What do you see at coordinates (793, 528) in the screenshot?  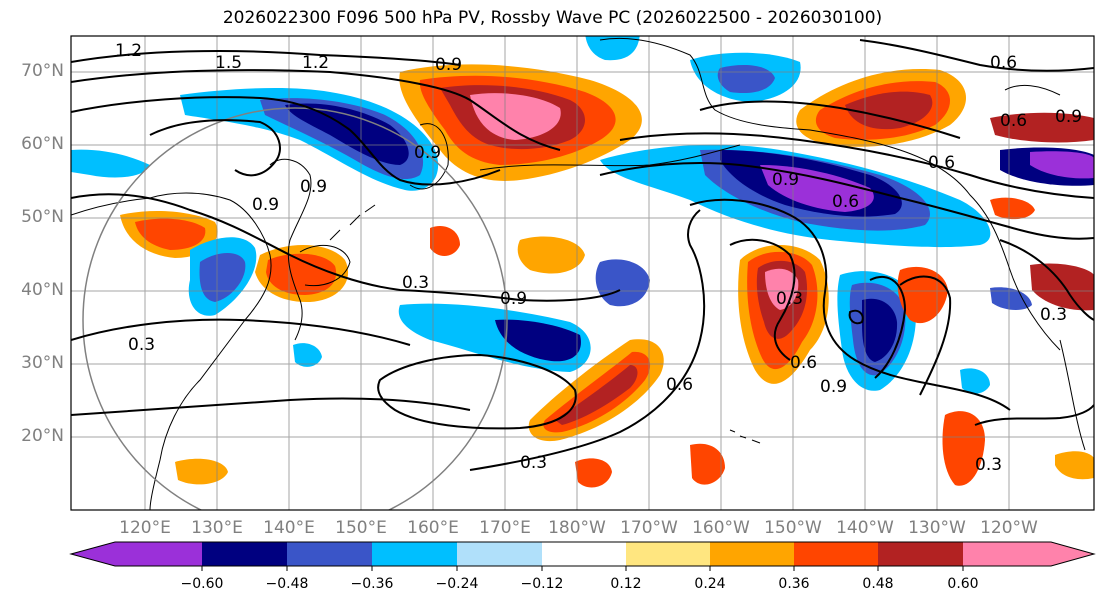 I see `lon-label: 150°W` at bounding box center [793, 528].